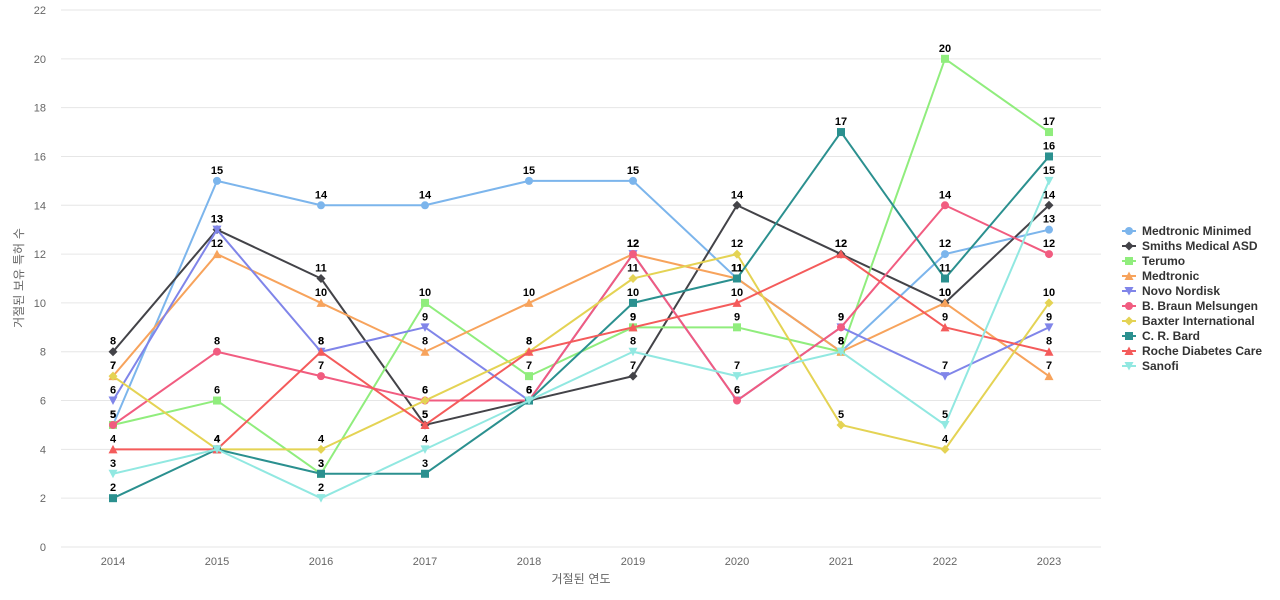 The width and height of the screenshot is (1280, 600). Describe the element at coordinates (1160, 366) in the screenshot. I see `legend-label: Sanofi` at that location.